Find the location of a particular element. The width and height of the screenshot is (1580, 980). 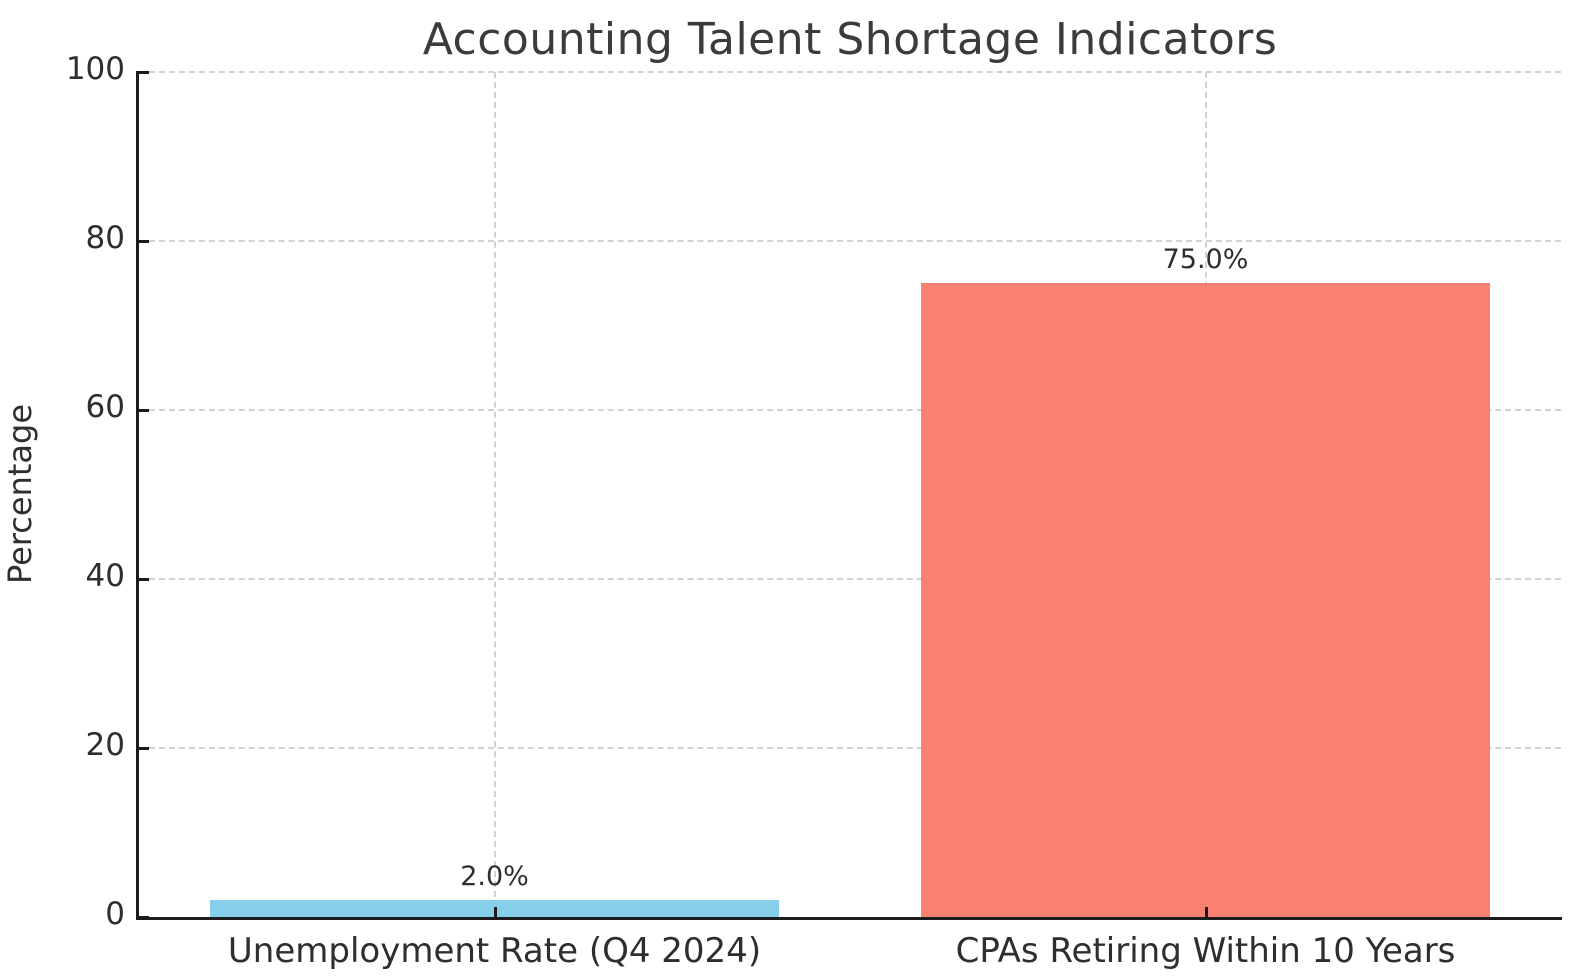

y-axis-label: Percentage is located at coordinates (20, 494).